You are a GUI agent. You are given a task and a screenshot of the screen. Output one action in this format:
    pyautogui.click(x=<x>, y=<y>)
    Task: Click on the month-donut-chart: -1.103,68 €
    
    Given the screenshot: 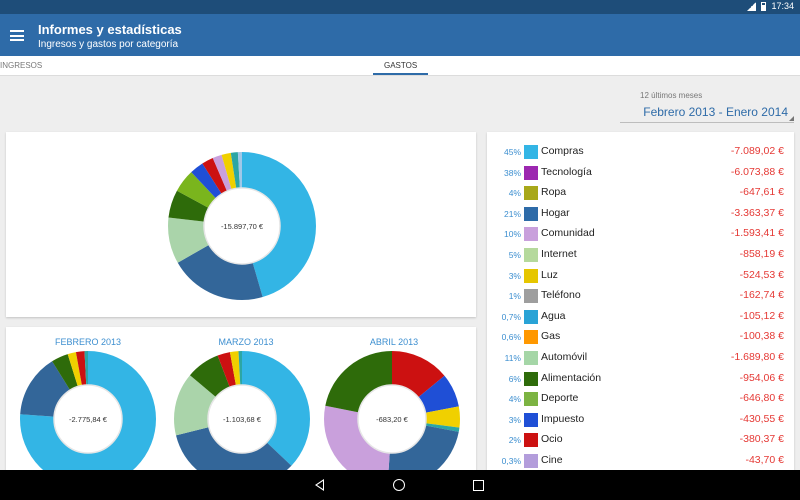 What is the action you would take?
    pyautogui.click(x=242, y=419)
    